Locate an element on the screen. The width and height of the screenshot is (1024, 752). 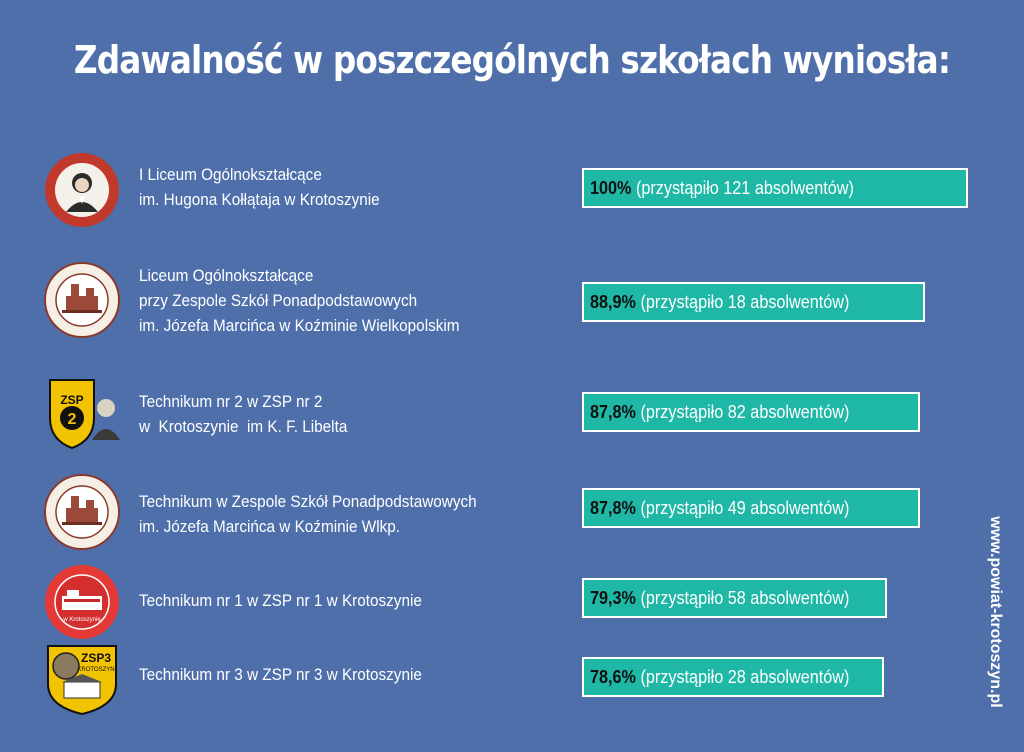
logo-caption-text: w Krotoszynie is located at coordinates (81, 620).